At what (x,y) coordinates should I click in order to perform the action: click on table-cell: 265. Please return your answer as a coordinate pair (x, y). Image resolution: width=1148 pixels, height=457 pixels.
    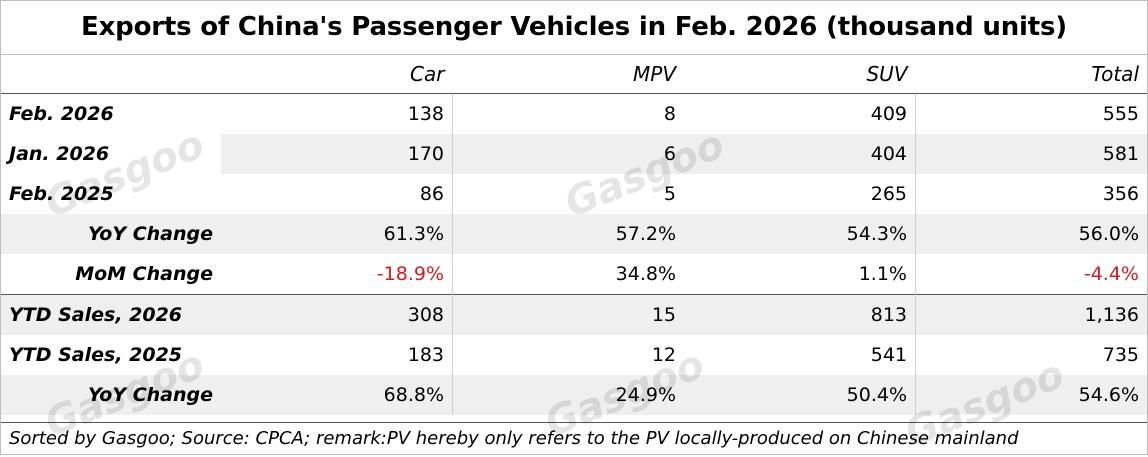
    Looking at the image, I should click on (888, 194).